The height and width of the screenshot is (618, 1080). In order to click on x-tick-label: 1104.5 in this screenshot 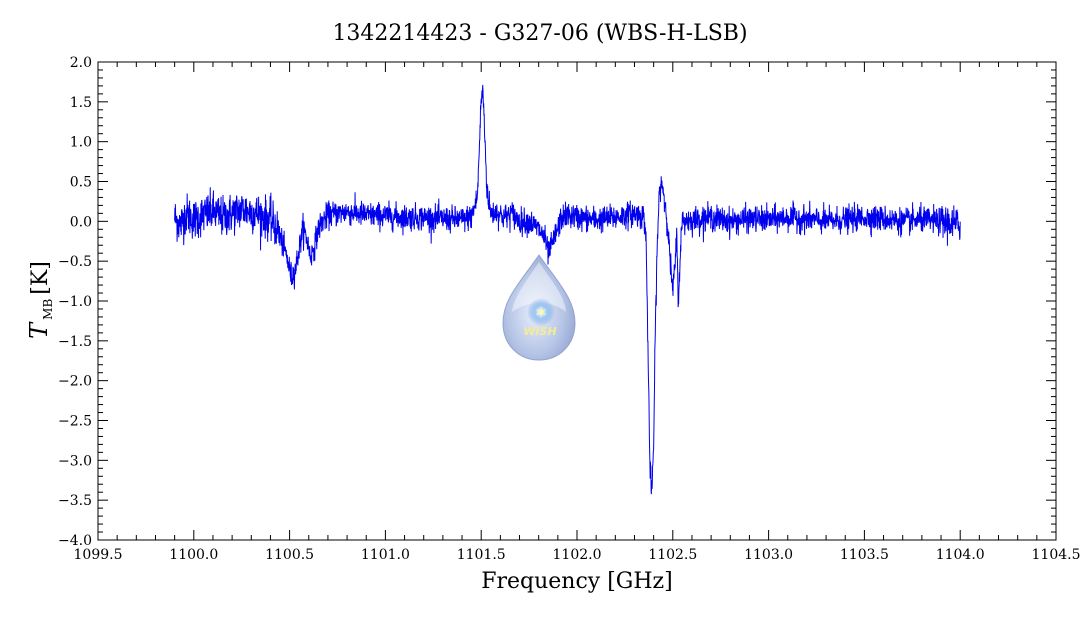, I will do `click(1056, 555)`.